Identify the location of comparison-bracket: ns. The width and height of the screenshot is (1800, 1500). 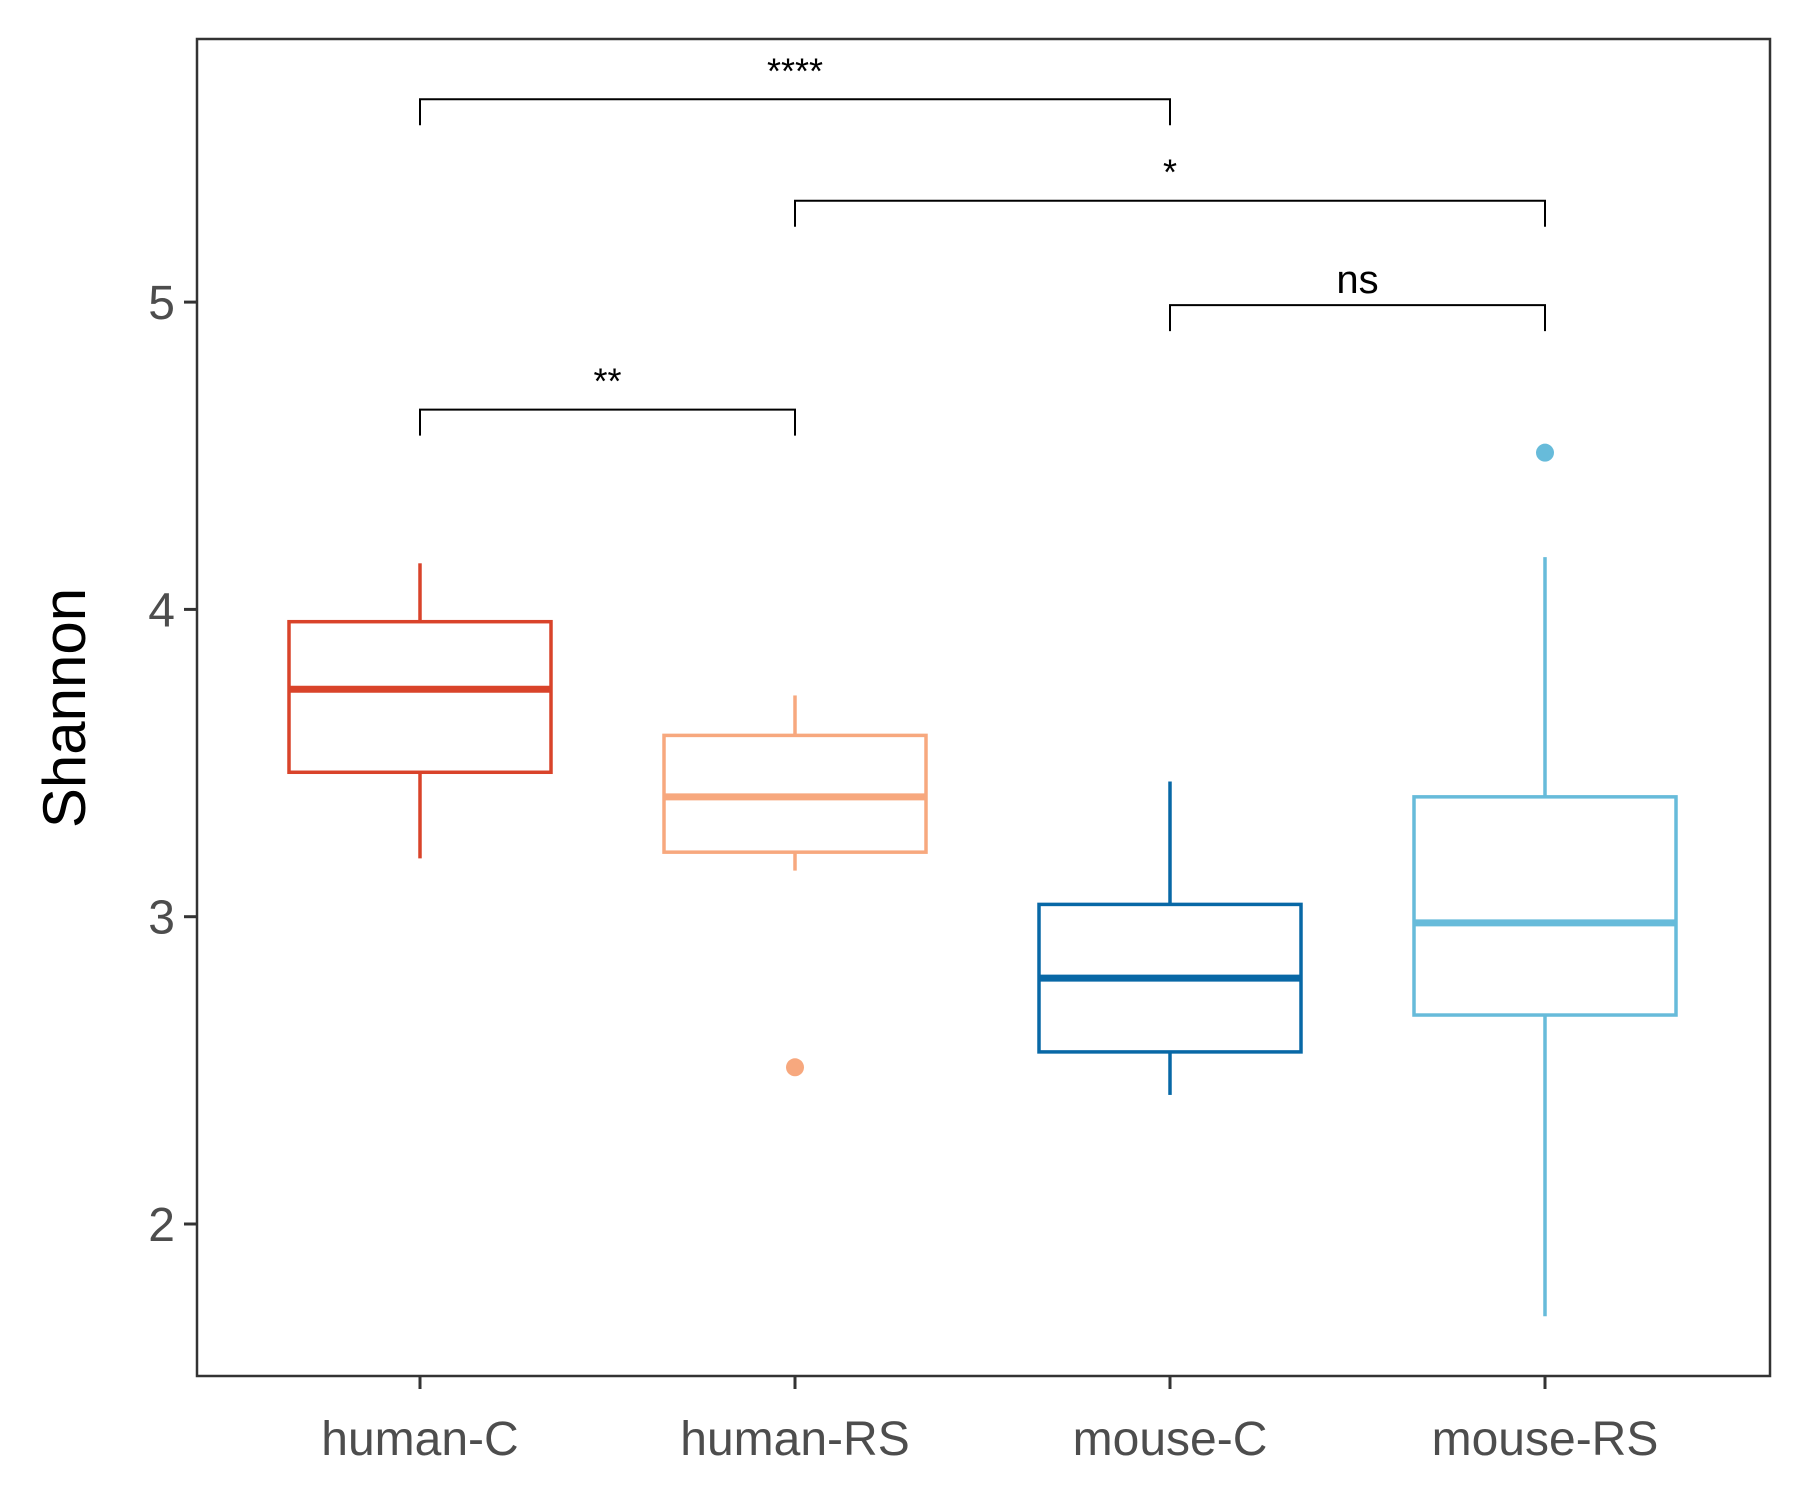
(1357, 295).